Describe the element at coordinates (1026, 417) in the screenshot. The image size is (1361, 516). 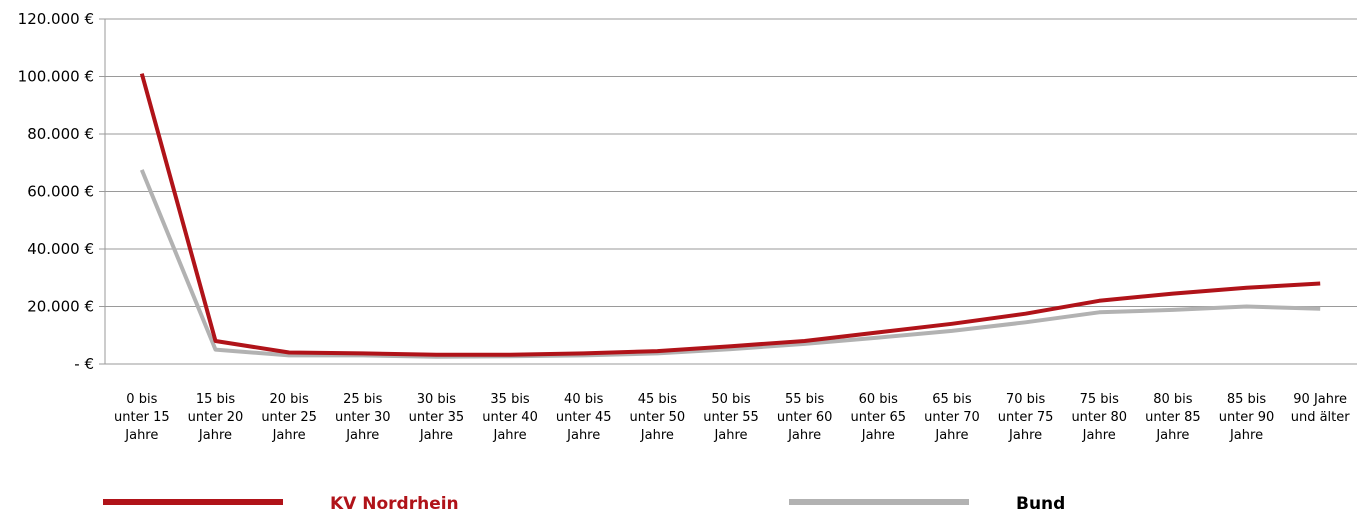
I see `x-tick-label: 70 bis unter 75 Jahre` at that location.